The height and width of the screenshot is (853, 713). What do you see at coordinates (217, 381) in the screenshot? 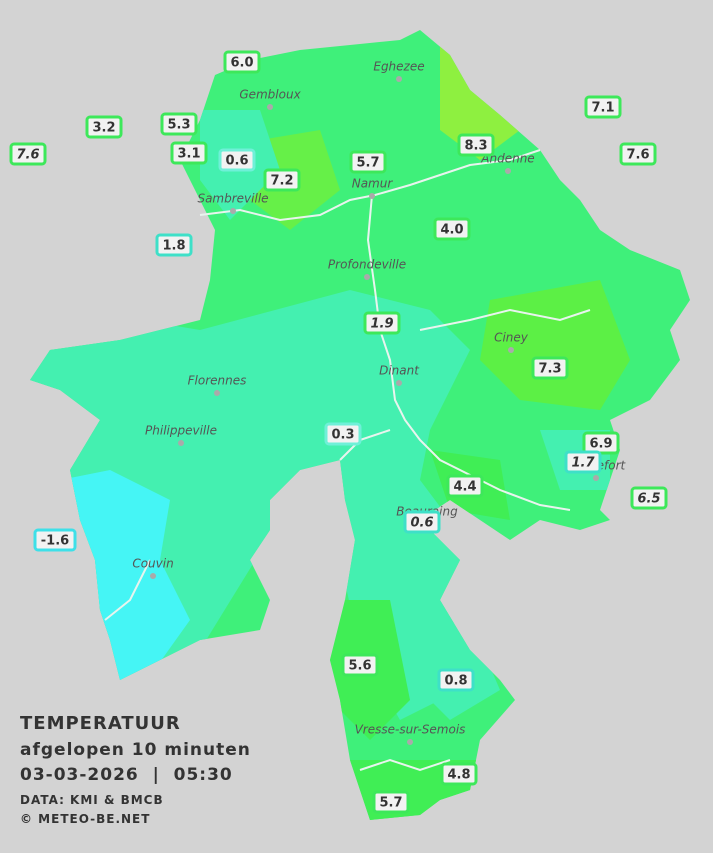
I see `town-label: Florennes` at bounding box center [217, 381].